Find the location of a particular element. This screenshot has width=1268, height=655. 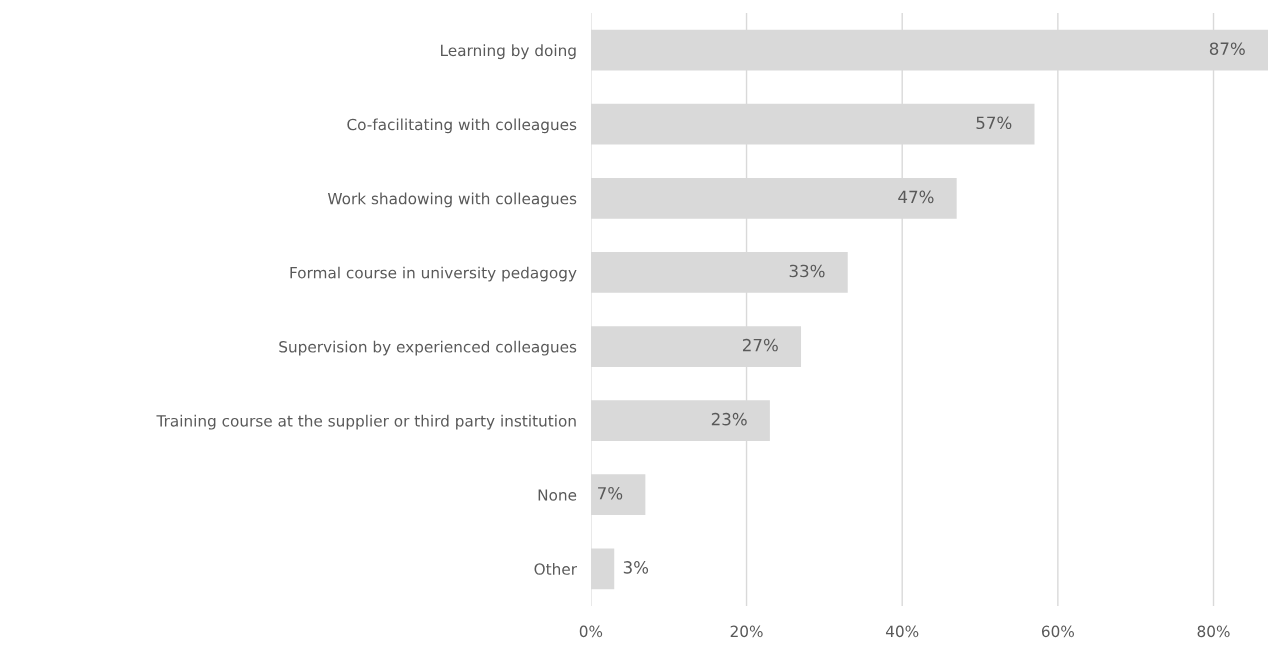

x-tick-label: 0% is located at coordinates (591, 631).